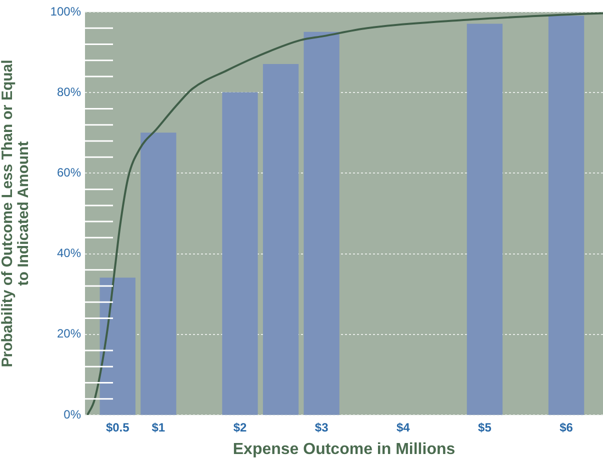  I want to click on x-axis-title: Expense Outcome in Millions, so click(344, 449).